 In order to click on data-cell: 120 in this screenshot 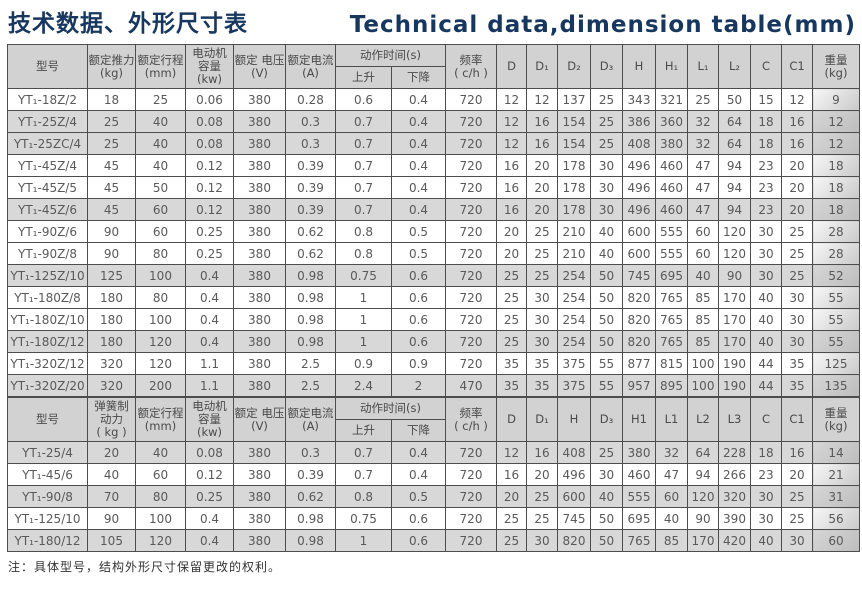, I will do `click(734, 253)`.